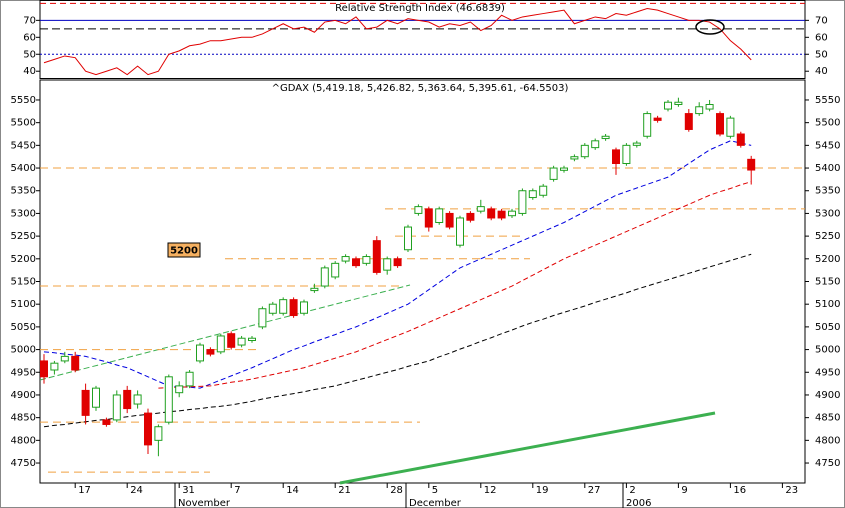 Image resolution: width=845 pixels, height=508 pixels. I want to click on x-tick-label: 14, so click(292, 490).